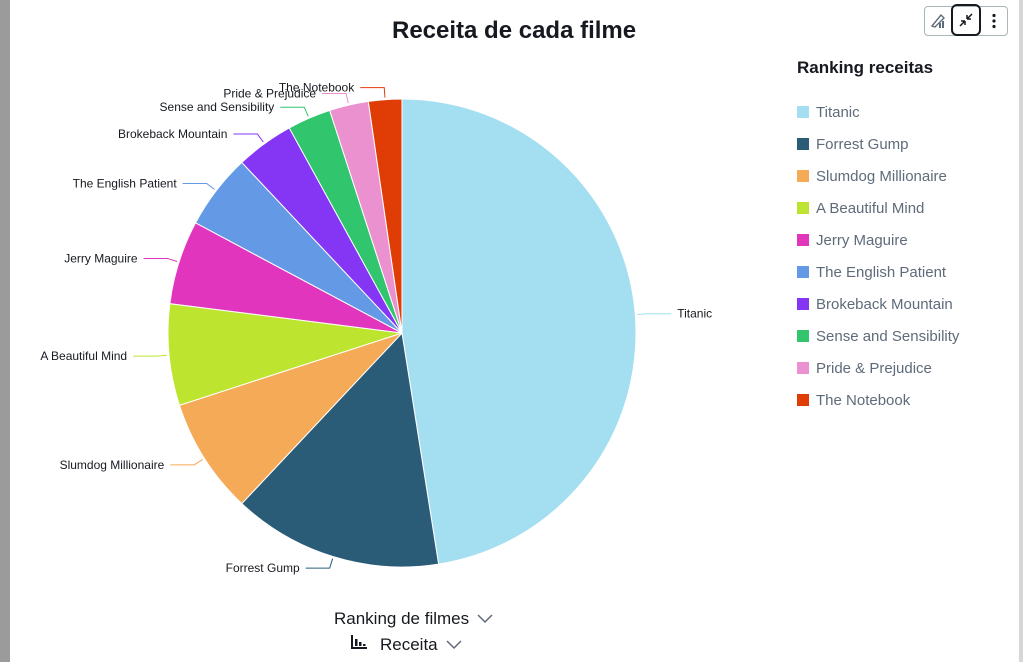  What do you see at coordinates (101, 258) in the screenshot?
I see `data-label-jerry-maguire: Jerry Maguire` at bounding box center [101, 258].